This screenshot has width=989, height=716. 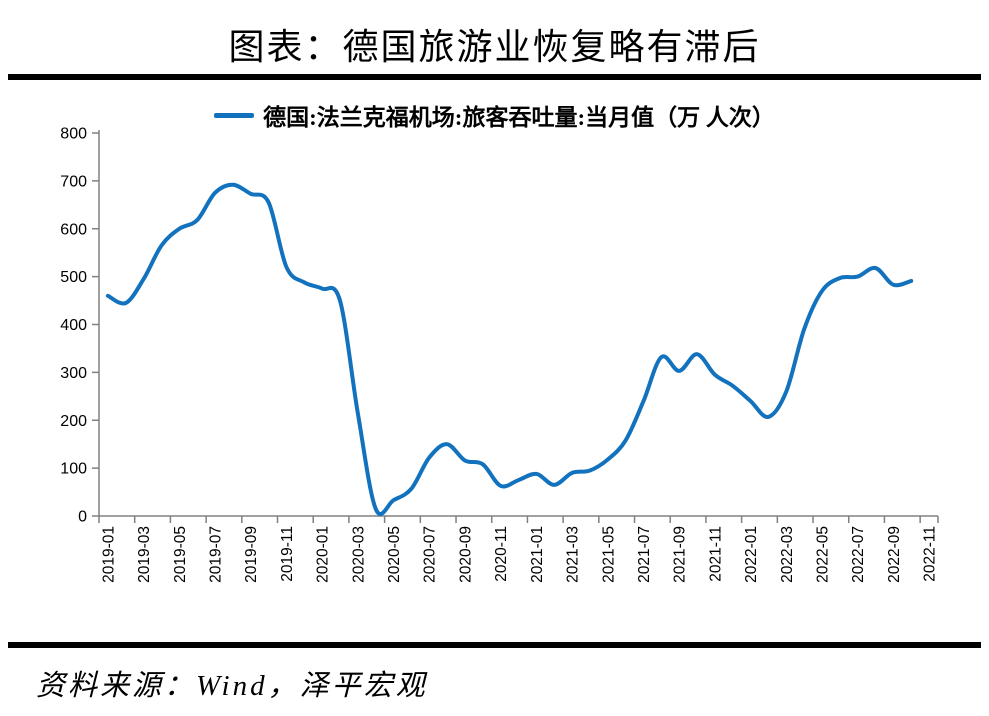 I want to click on x-tick-label: 2019-07, so click(x=216, y=554).